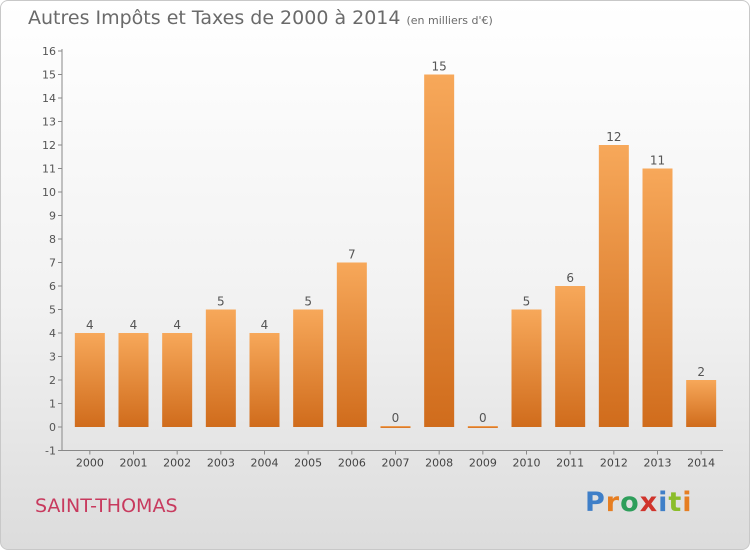 This screenshot has height=550, width=750. What do you see at coordinates (396, 463) in the screenshot?
I see `x-tick-label: 2007` at bounding box center [396, 463].